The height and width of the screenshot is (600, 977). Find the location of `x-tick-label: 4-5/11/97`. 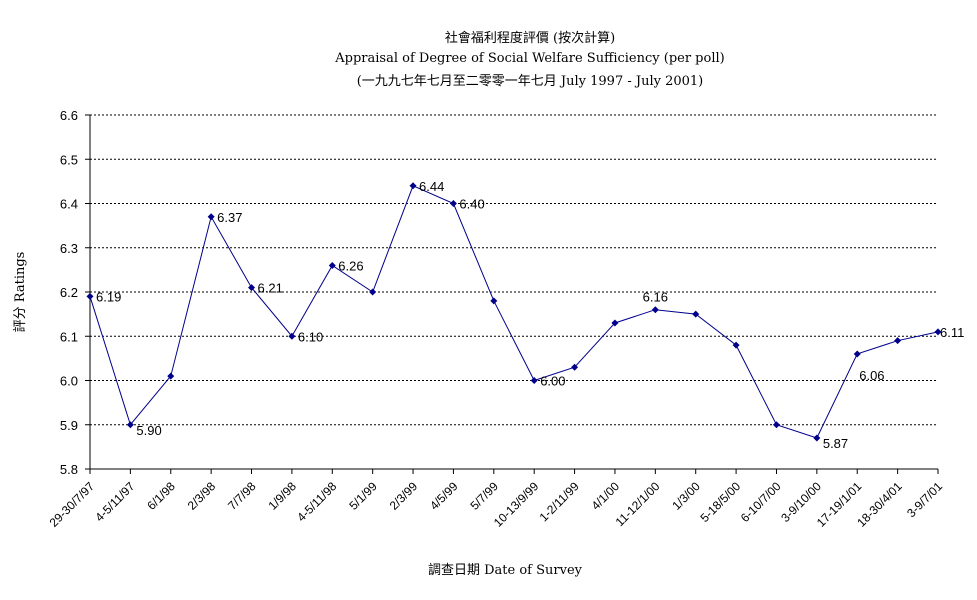

x-tick-label: 4-5/11/97 is located at coordinates (114, 501).